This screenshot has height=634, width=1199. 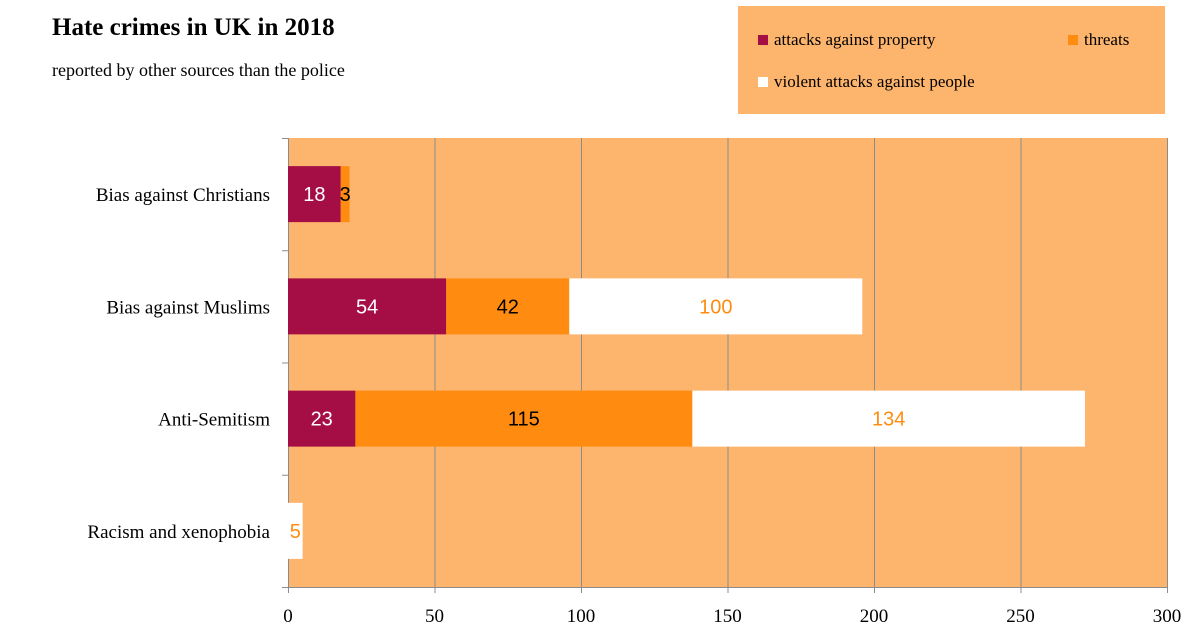 I want to click on data-label-s1-c1: 42, so click(x=508, y=307).